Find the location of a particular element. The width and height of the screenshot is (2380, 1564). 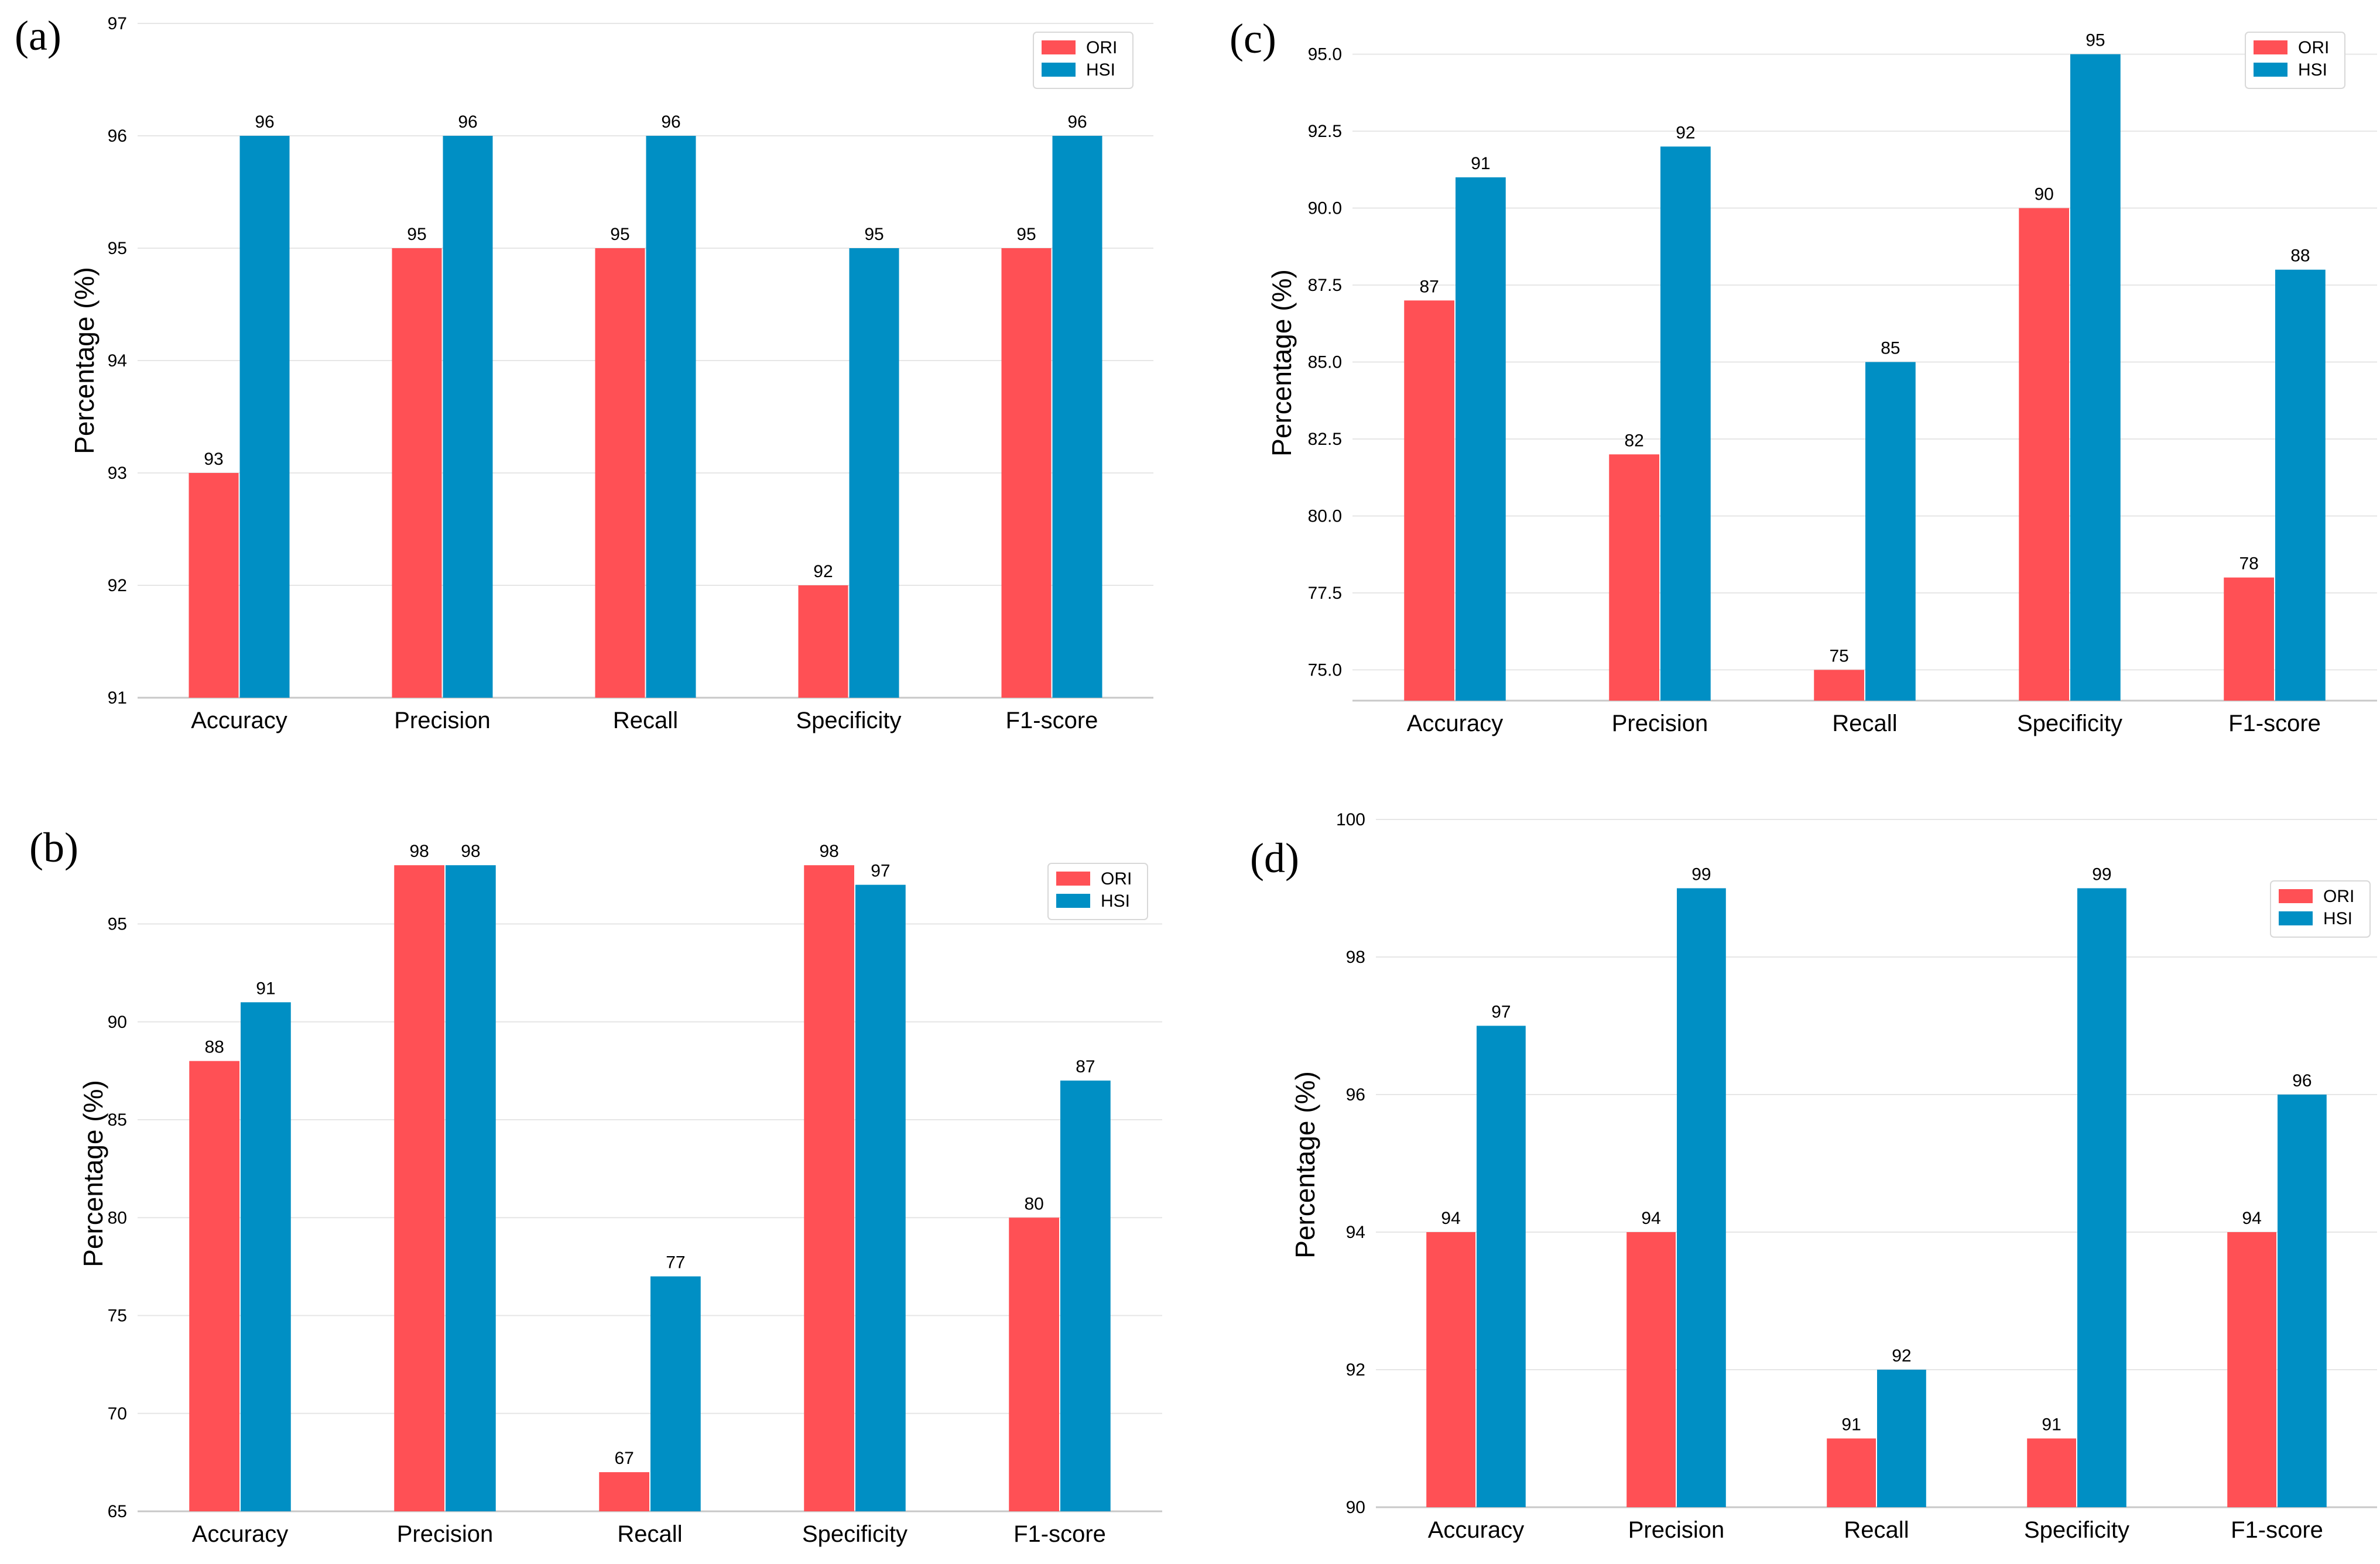

data-label: 82 is located at coordinates (1633, 440).